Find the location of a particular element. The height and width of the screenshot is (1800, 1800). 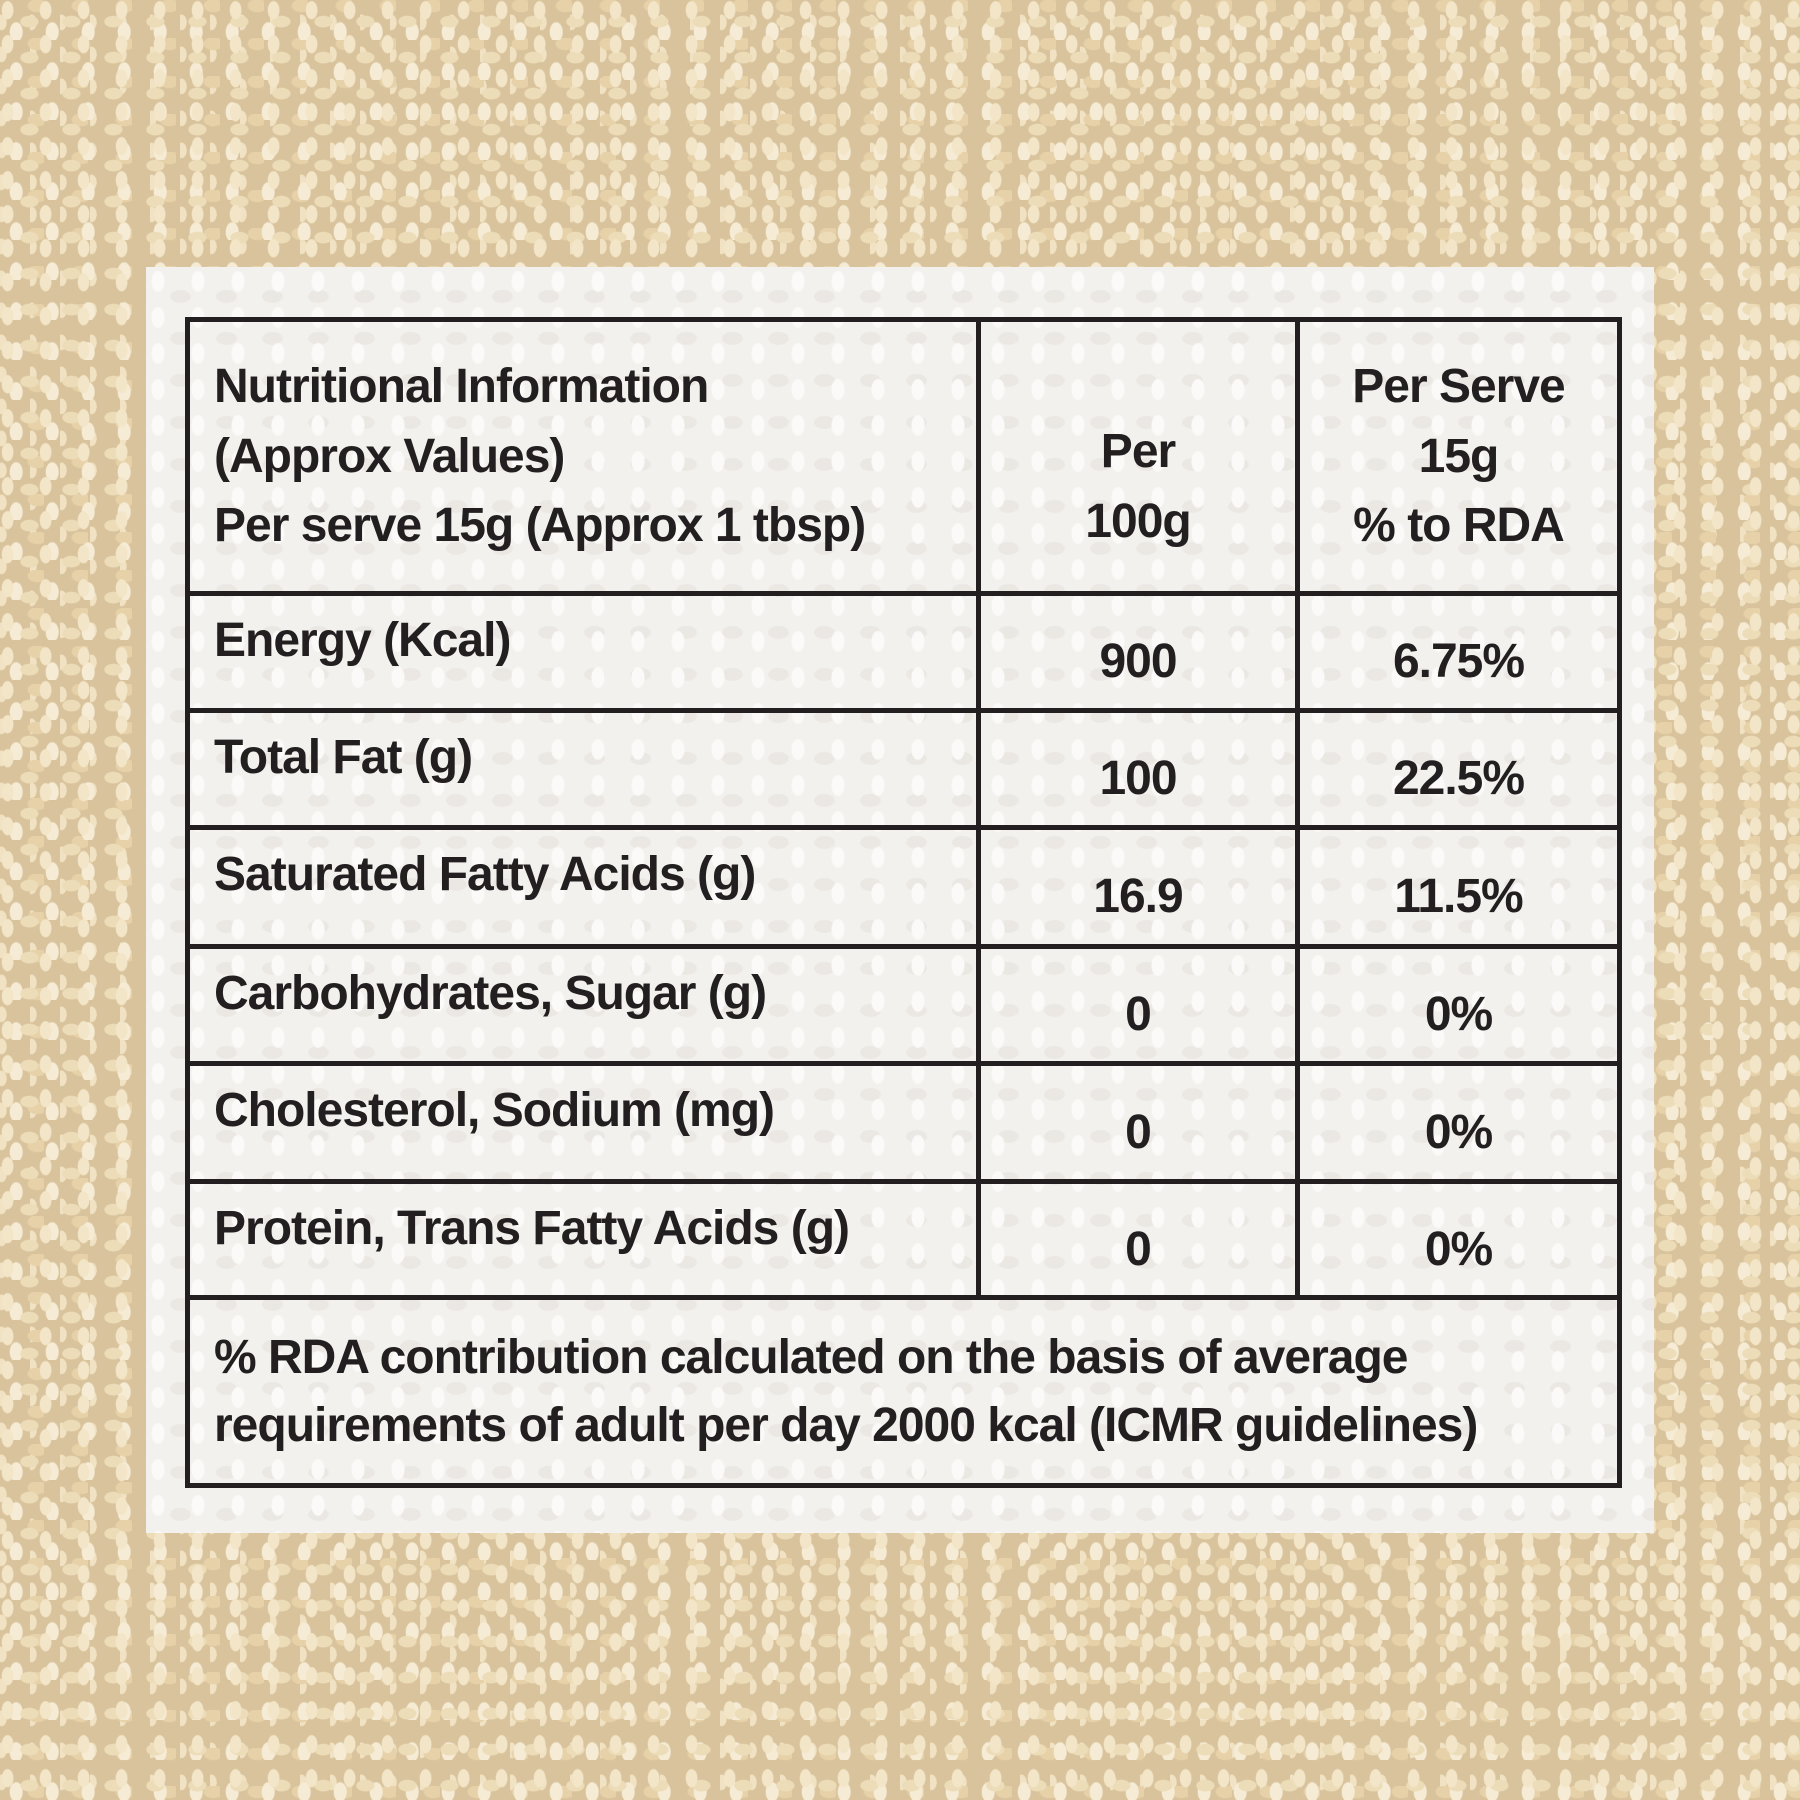

value-text: 900 is located at coordinates (1138, 662).